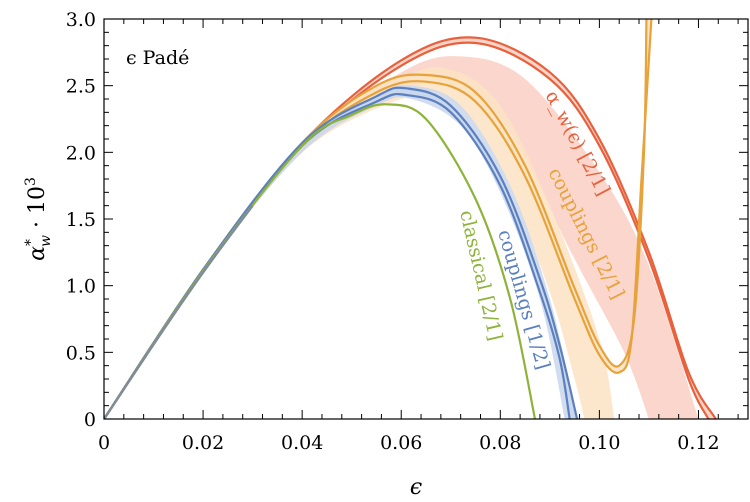  Describe the element at coordinates (81, 87) in the screenshot. I see `y-tick-label: 2.5` at that location.